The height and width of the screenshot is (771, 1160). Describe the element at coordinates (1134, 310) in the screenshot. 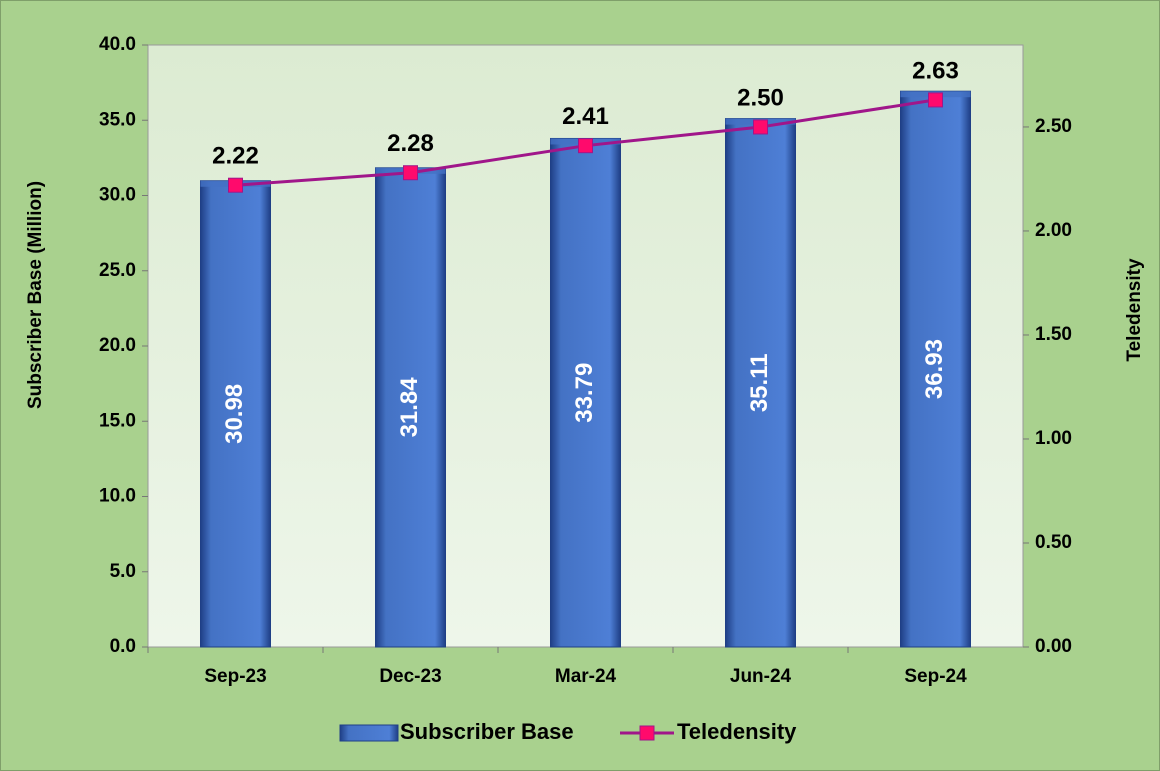

I see `y2-axis-title: Teledensity` at that location.